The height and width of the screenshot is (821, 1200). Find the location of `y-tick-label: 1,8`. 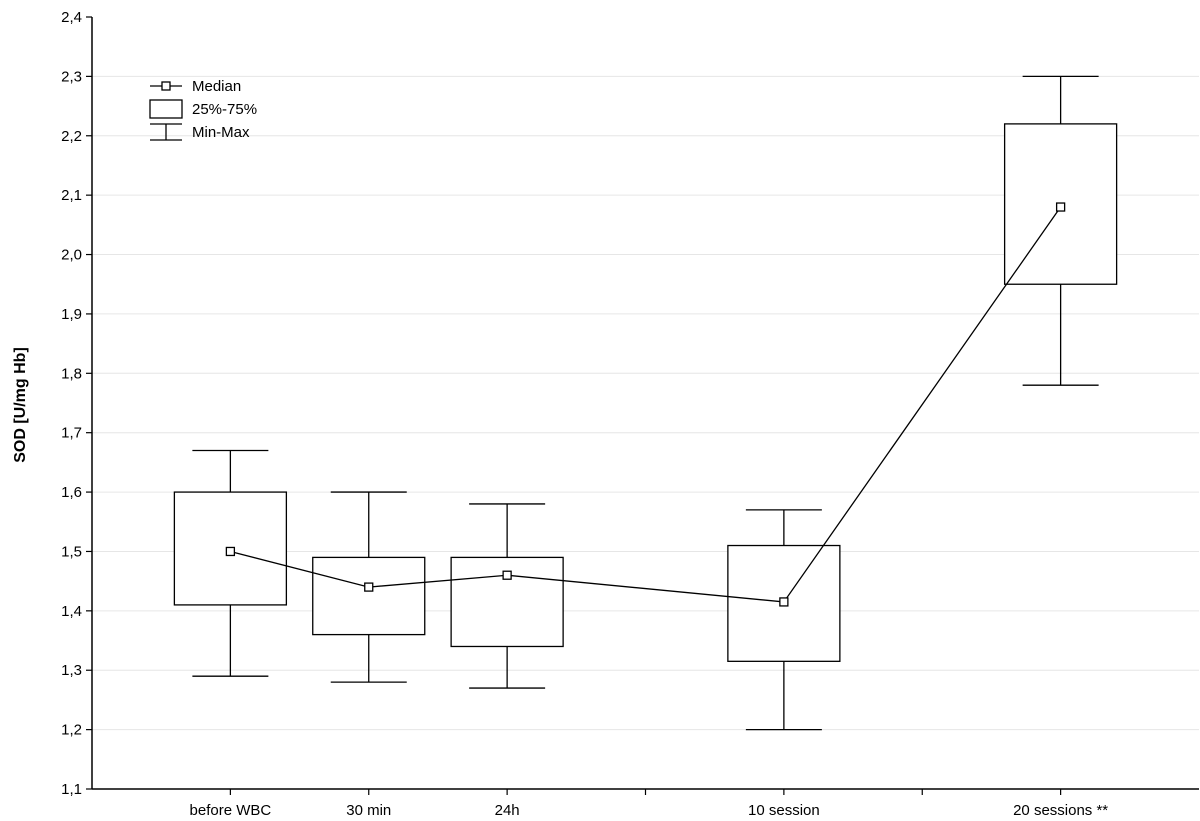

y-tick-label: 1,8 is located at coordinates (71, 373).